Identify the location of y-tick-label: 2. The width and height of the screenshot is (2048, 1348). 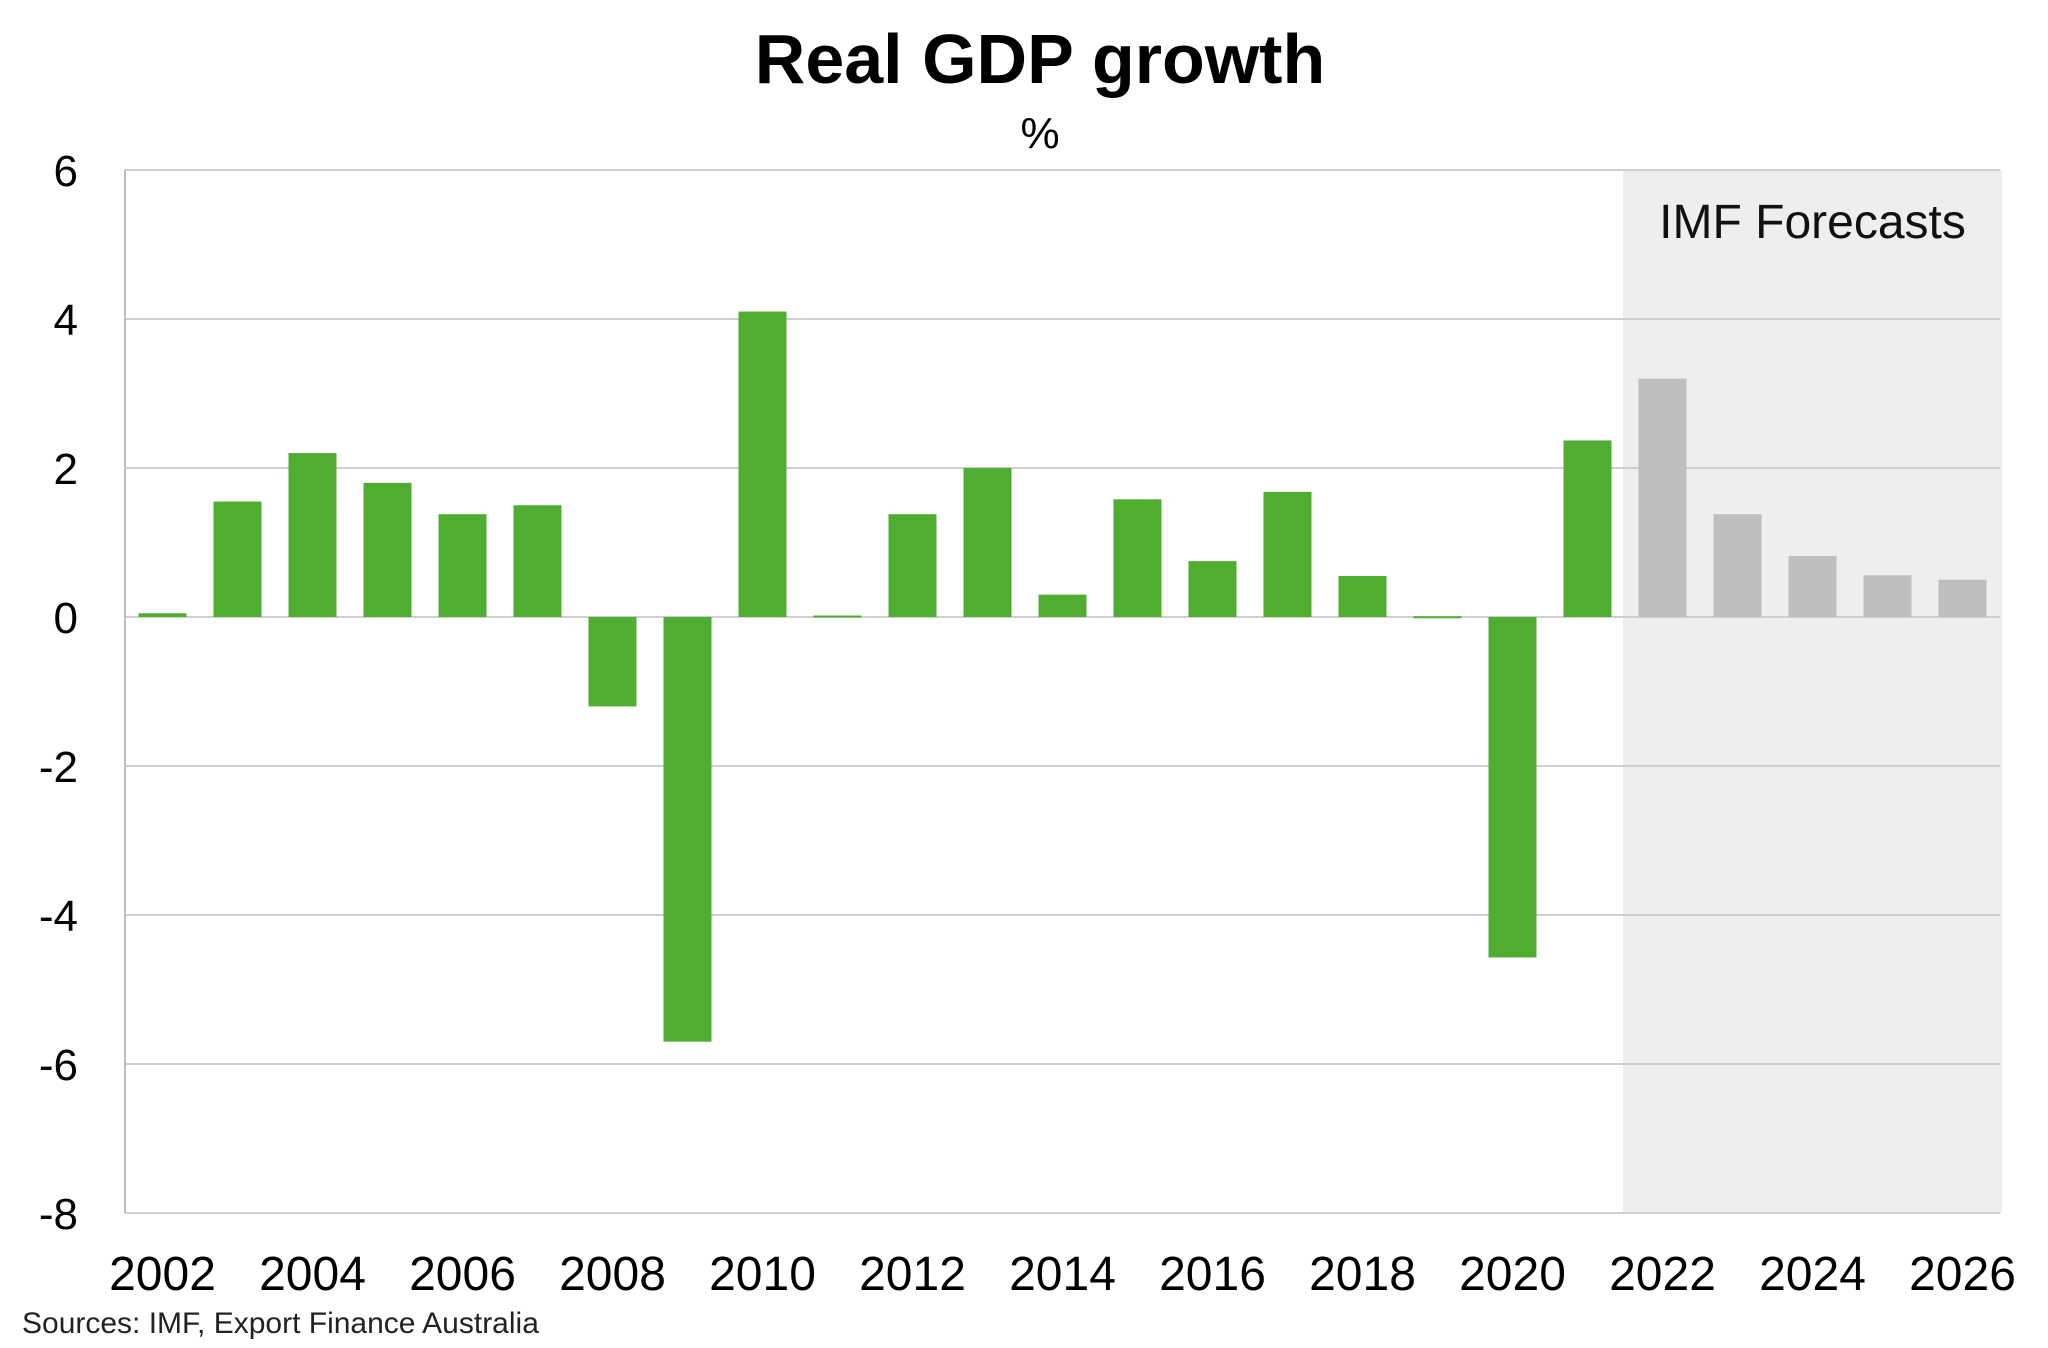
(66, 469).